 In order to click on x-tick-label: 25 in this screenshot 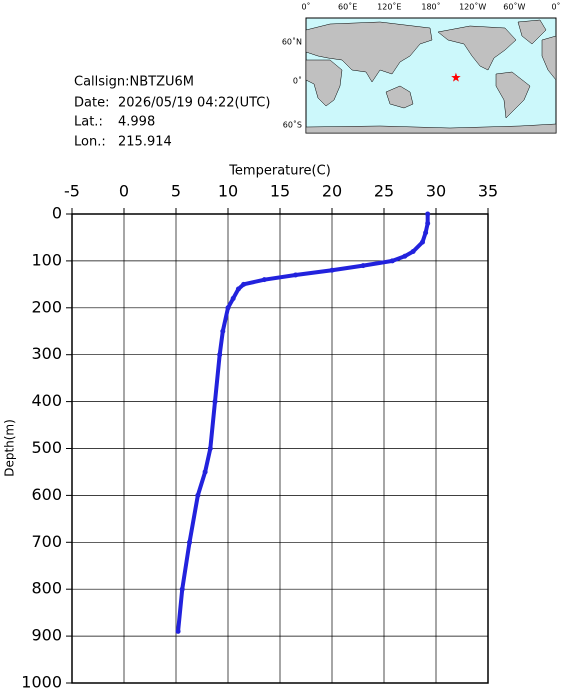, I will do `click(384, 191)`.